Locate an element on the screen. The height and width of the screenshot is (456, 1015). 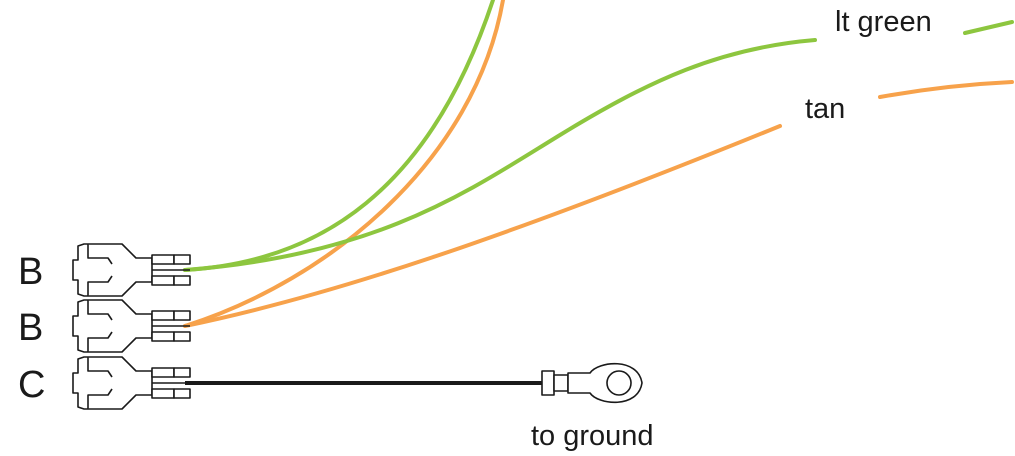
connector-label-b2: B is located at coordinates (30, 328).